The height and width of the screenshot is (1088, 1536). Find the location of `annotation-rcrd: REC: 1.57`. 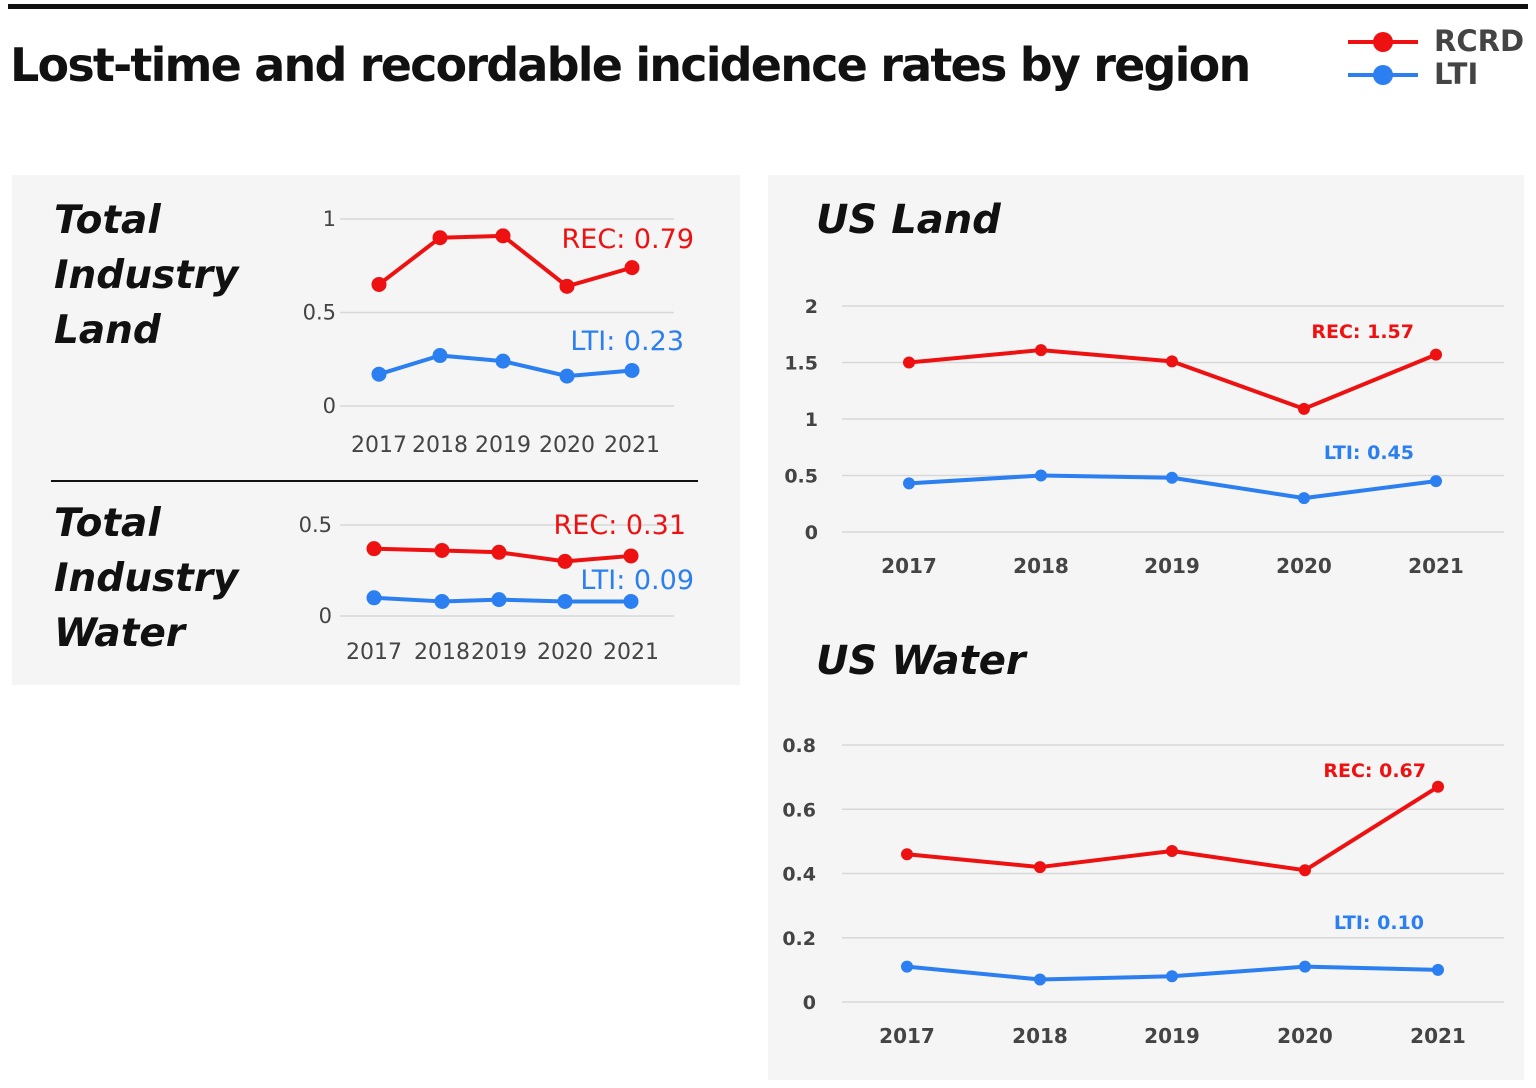

annotation-rcrd: REC: 1.57 is located at coordinates (1362, 332).